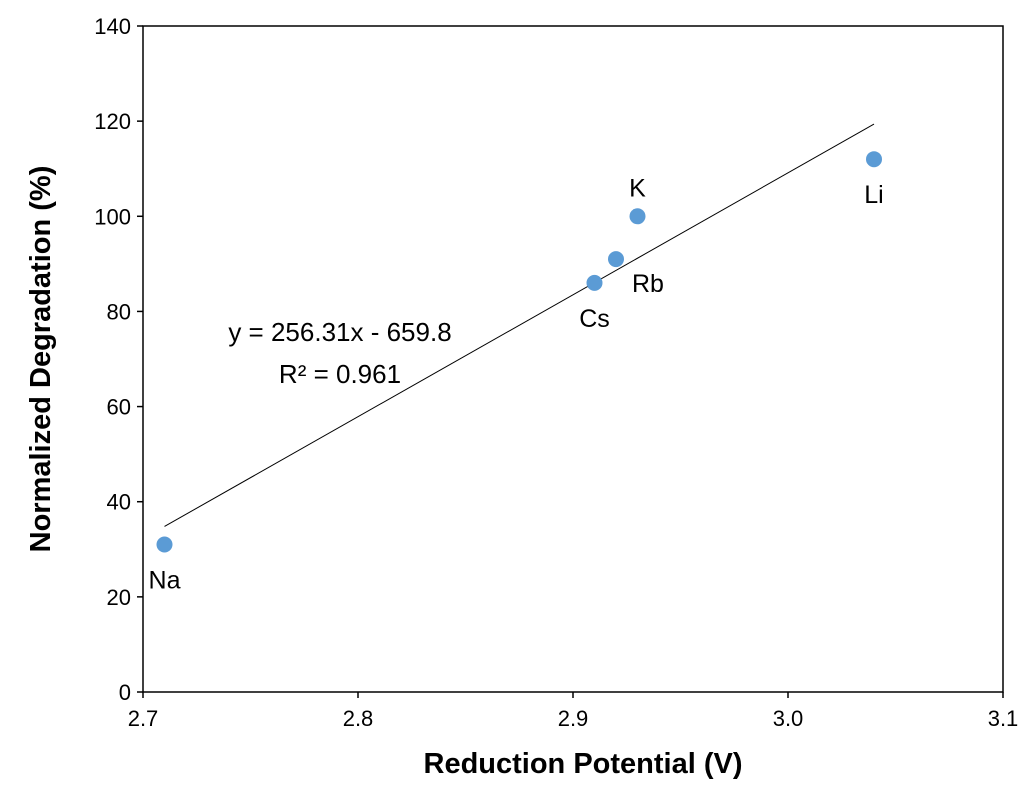 This screenshot has width=1024, height=789. I want to click on x-tick-label: 3.1, so click(1003, 718).